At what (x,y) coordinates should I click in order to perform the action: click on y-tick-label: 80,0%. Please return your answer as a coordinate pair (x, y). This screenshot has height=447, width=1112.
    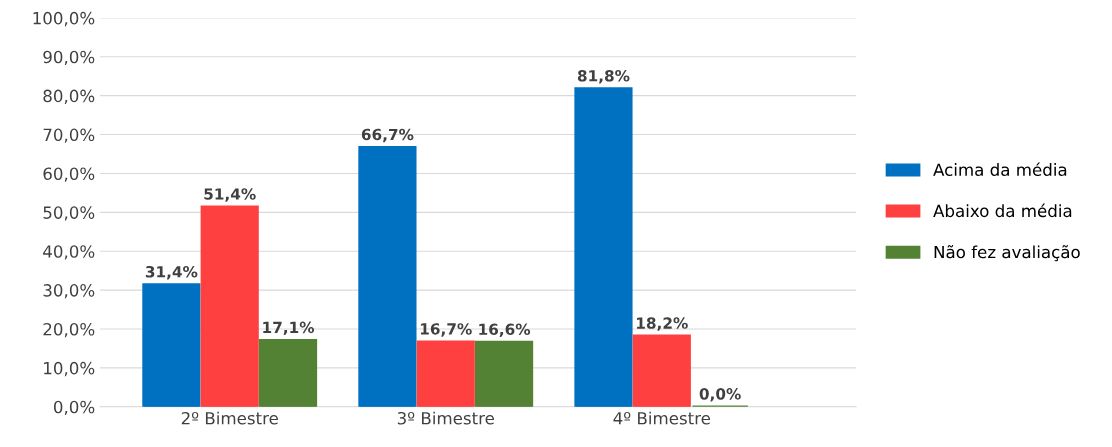
    Looking at the image, I should click on (69, 96).